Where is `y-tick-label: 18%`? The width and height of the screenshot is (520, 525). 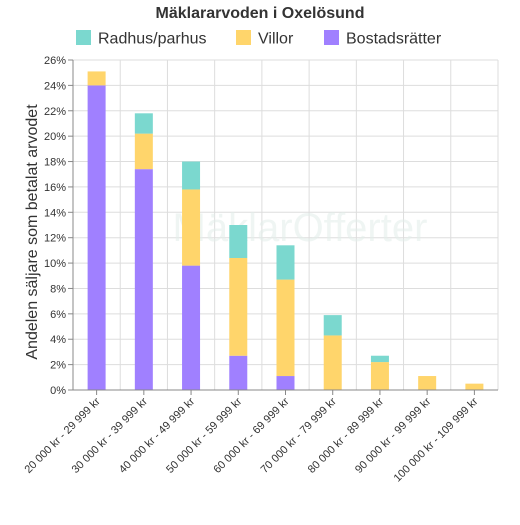
y-tick-label: 18% is located at coordinates (55, 163).